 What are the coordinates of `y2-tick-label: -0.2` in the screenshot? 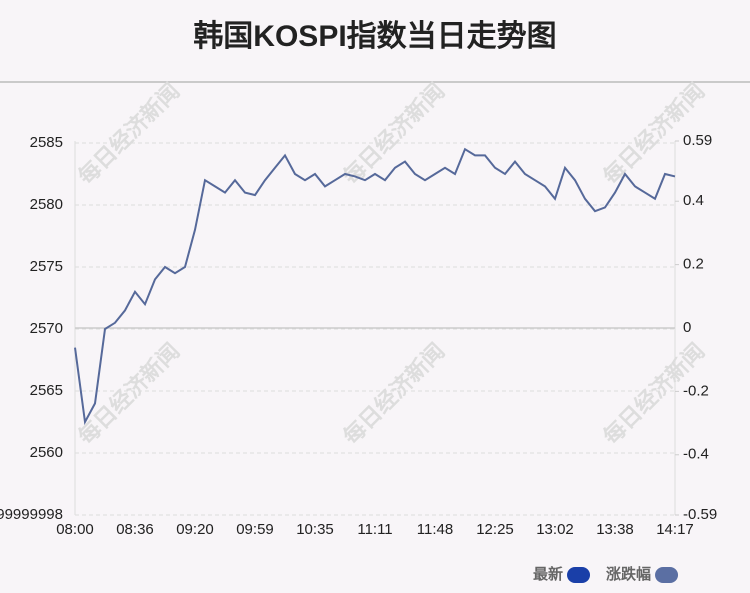 It's located at (696, 390).